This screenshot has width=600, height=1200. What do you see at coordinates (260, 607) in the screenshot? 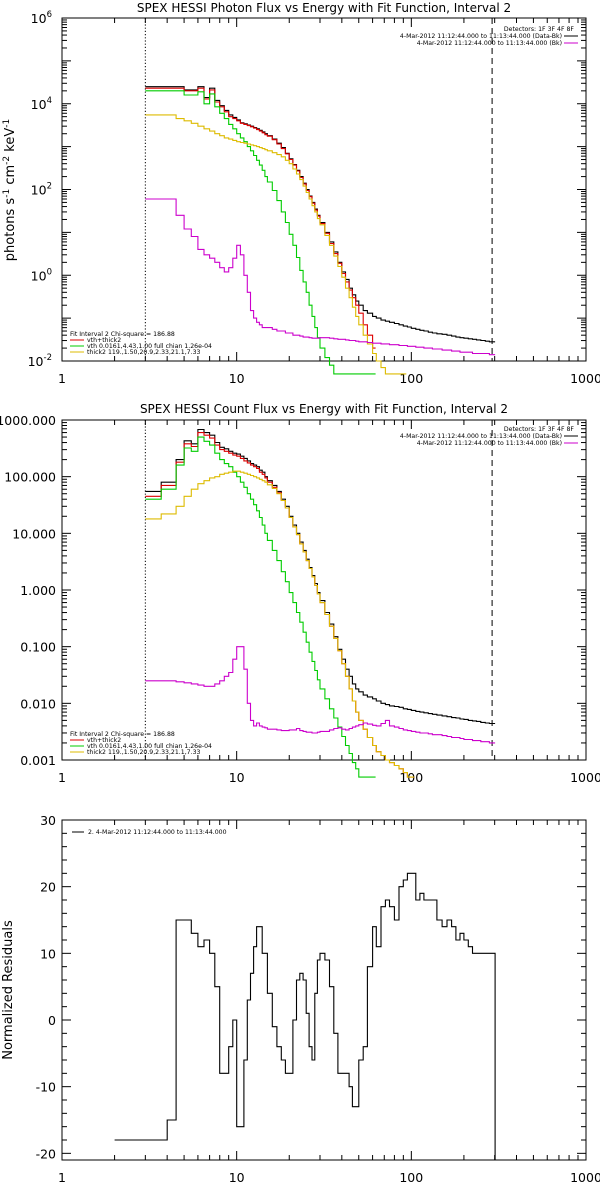
I see `count-series-vth` at bounding box center [260, 607].